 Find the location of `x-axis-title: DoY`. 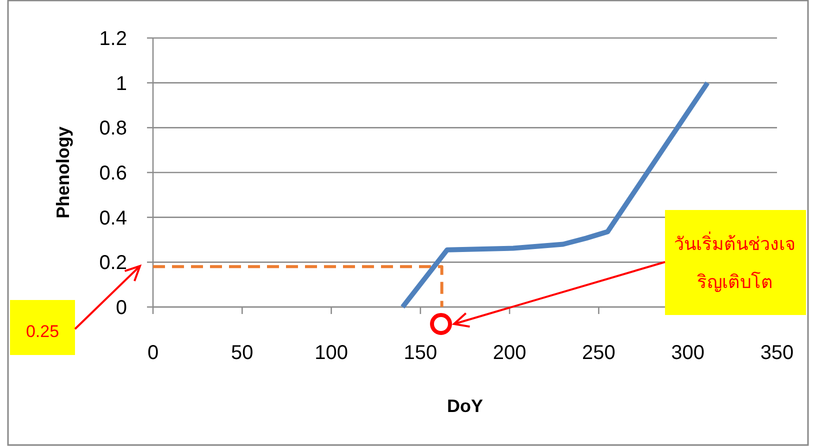

x-axis-title: DoY is located at coordinates (465, 406).